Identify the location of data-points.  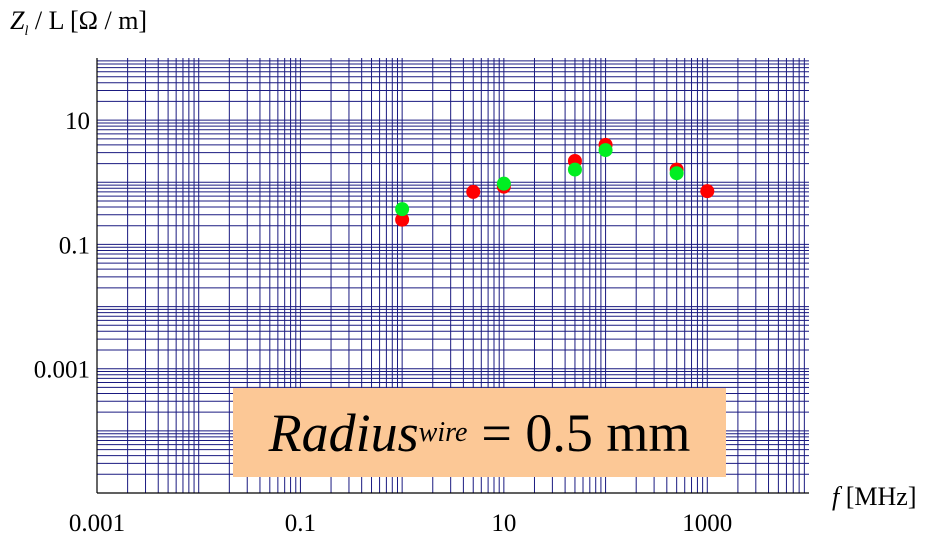
(555, 182).